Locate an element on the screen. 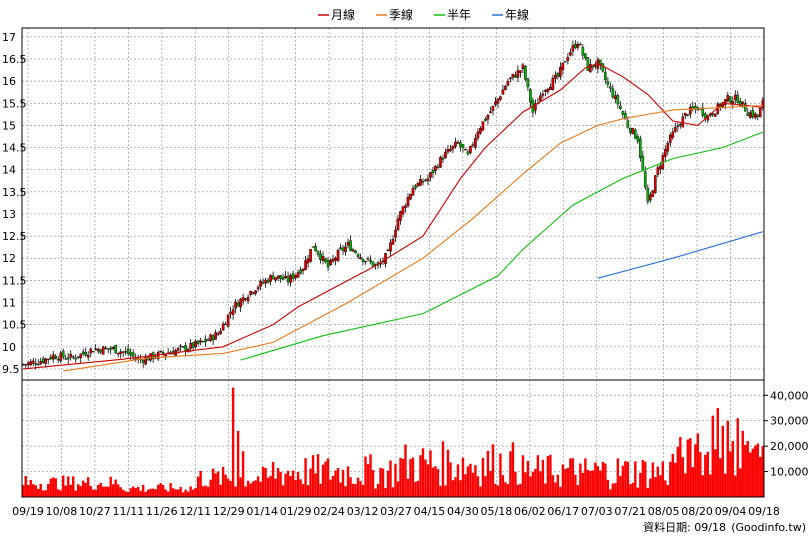  date-tick-label: 01/29 is located at coordinates (296, 511).